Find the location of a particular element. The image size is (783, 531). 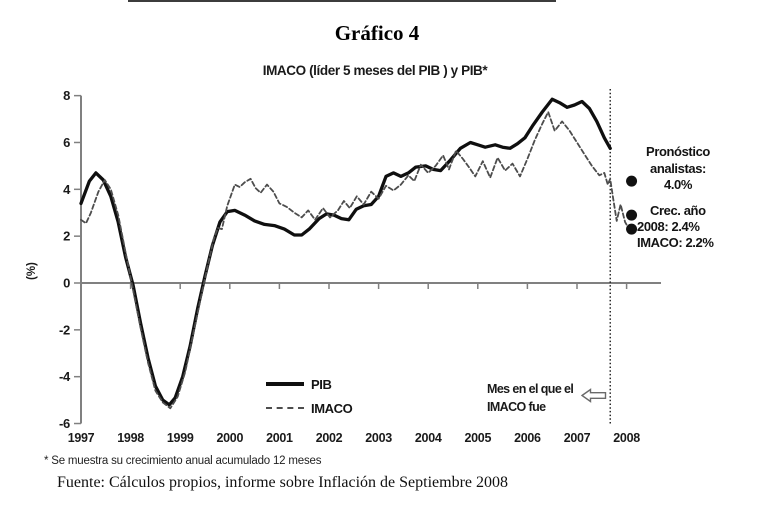

chart-subtitle: IMACO (líder 5 meses del PIB ) y PIB* is located at coordinates (375, 70).